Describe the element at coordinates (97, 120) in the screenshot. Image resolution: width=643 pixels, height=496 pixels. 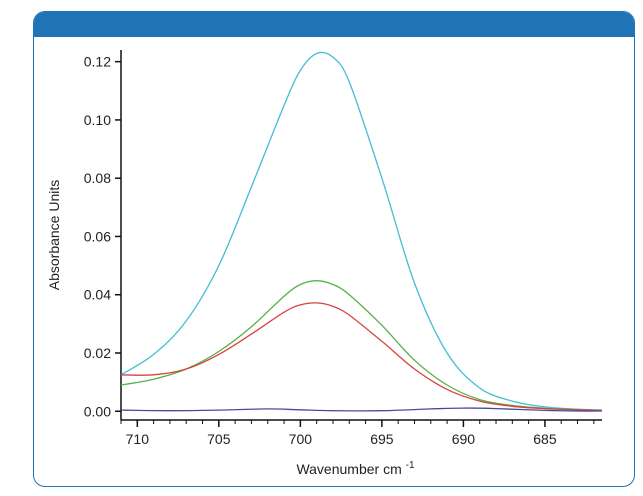
I see `y-tick-label: 0.10` at that location.